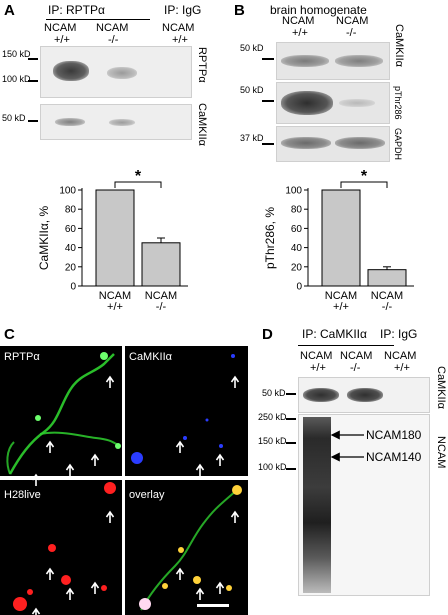 The image size is (448, 615). What do you see at coordinates (44, 238) in the screenshot?
I see `panel-a-chart-ylabel: CaMKIIα, %` at bounding box center [44, 238].